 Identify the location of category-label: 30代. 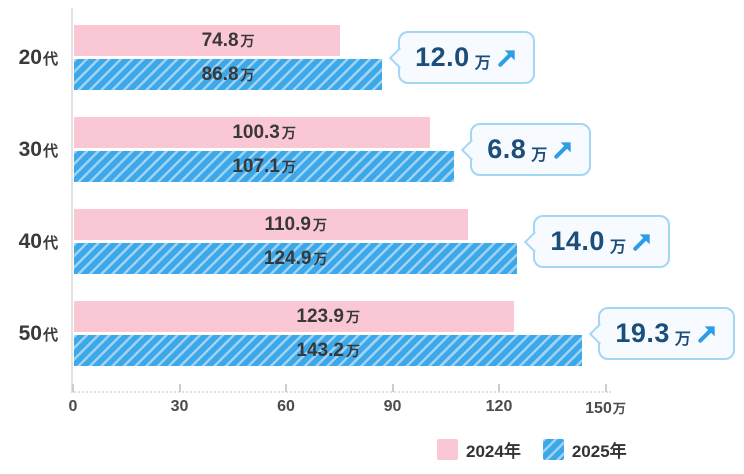
(38, 149).